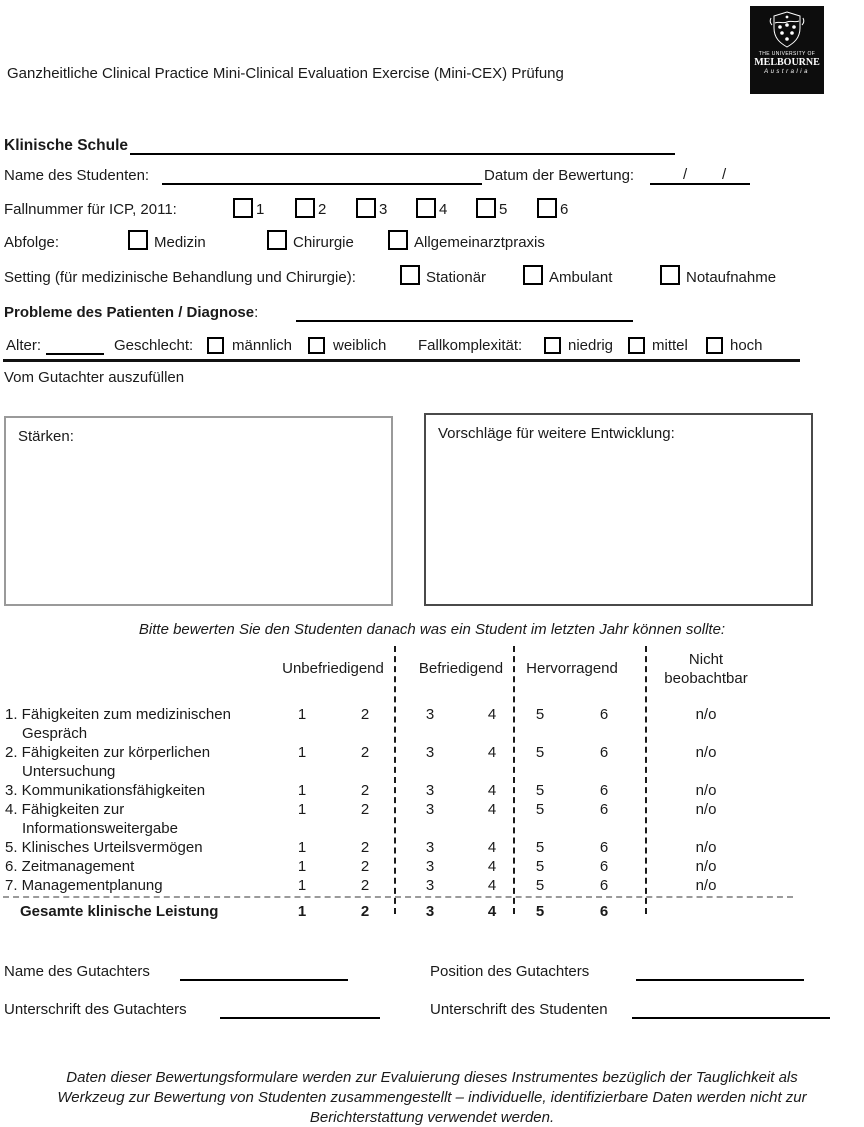 The height and width of the screenshot is (1127, 864). What do you see at coordinates (316, 345) in the screenshot?
I see `checkbox-gender-weiblich` at bounding box center [316, 345].